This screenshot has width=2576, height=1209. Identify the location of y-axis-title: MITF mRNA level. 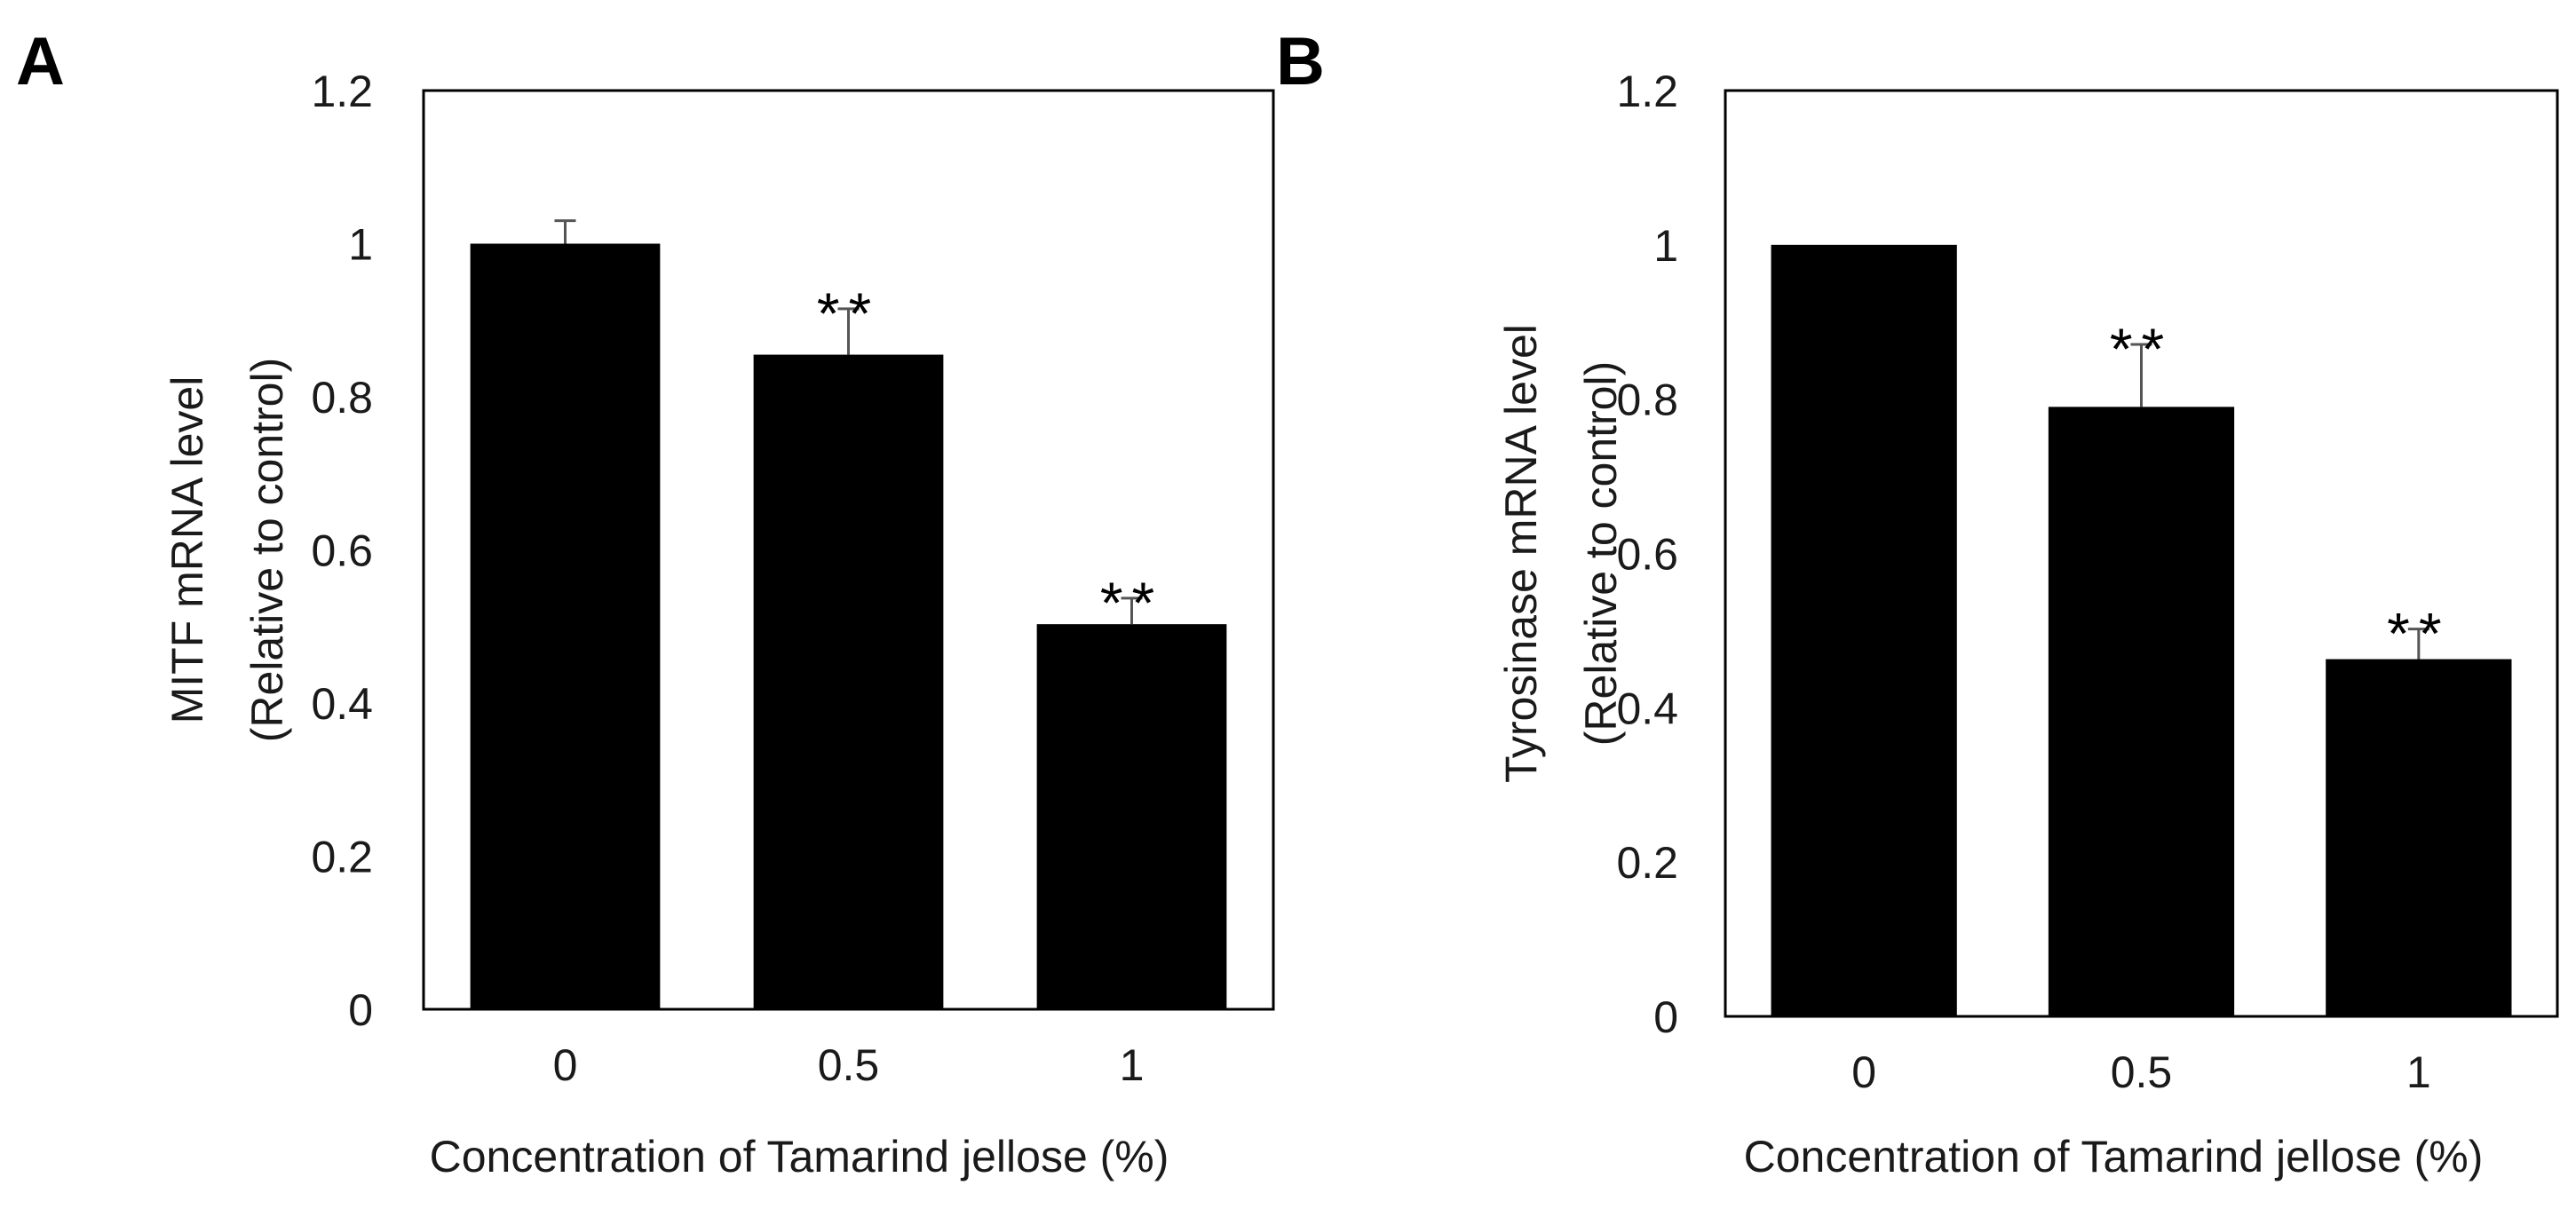
(187, 550).